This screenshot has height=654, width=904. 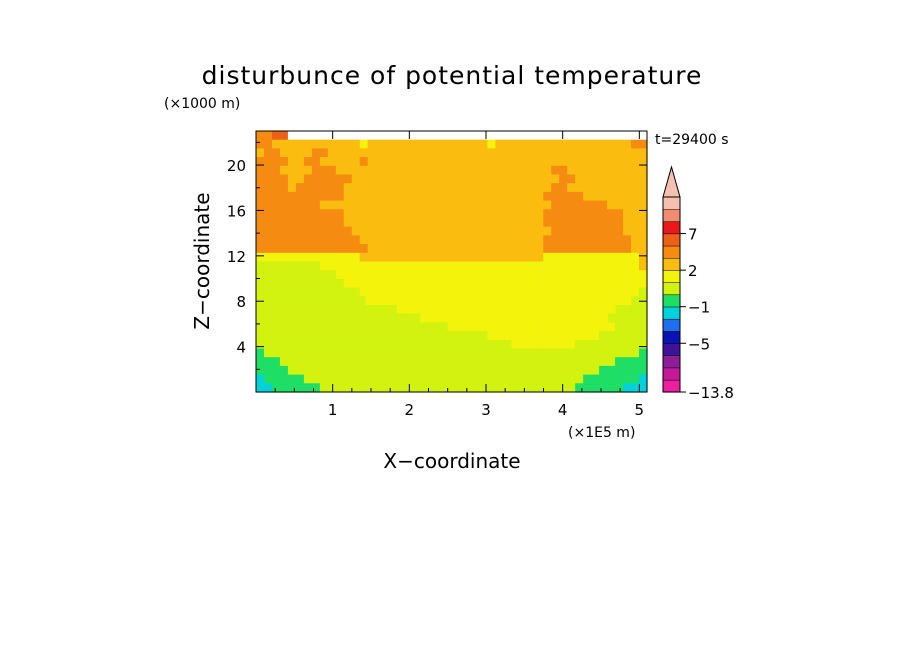 What do you see at coordinates (693, 235) in the screenshot?
I see `colorbar-label: 7` at bounding box center [693, 235].